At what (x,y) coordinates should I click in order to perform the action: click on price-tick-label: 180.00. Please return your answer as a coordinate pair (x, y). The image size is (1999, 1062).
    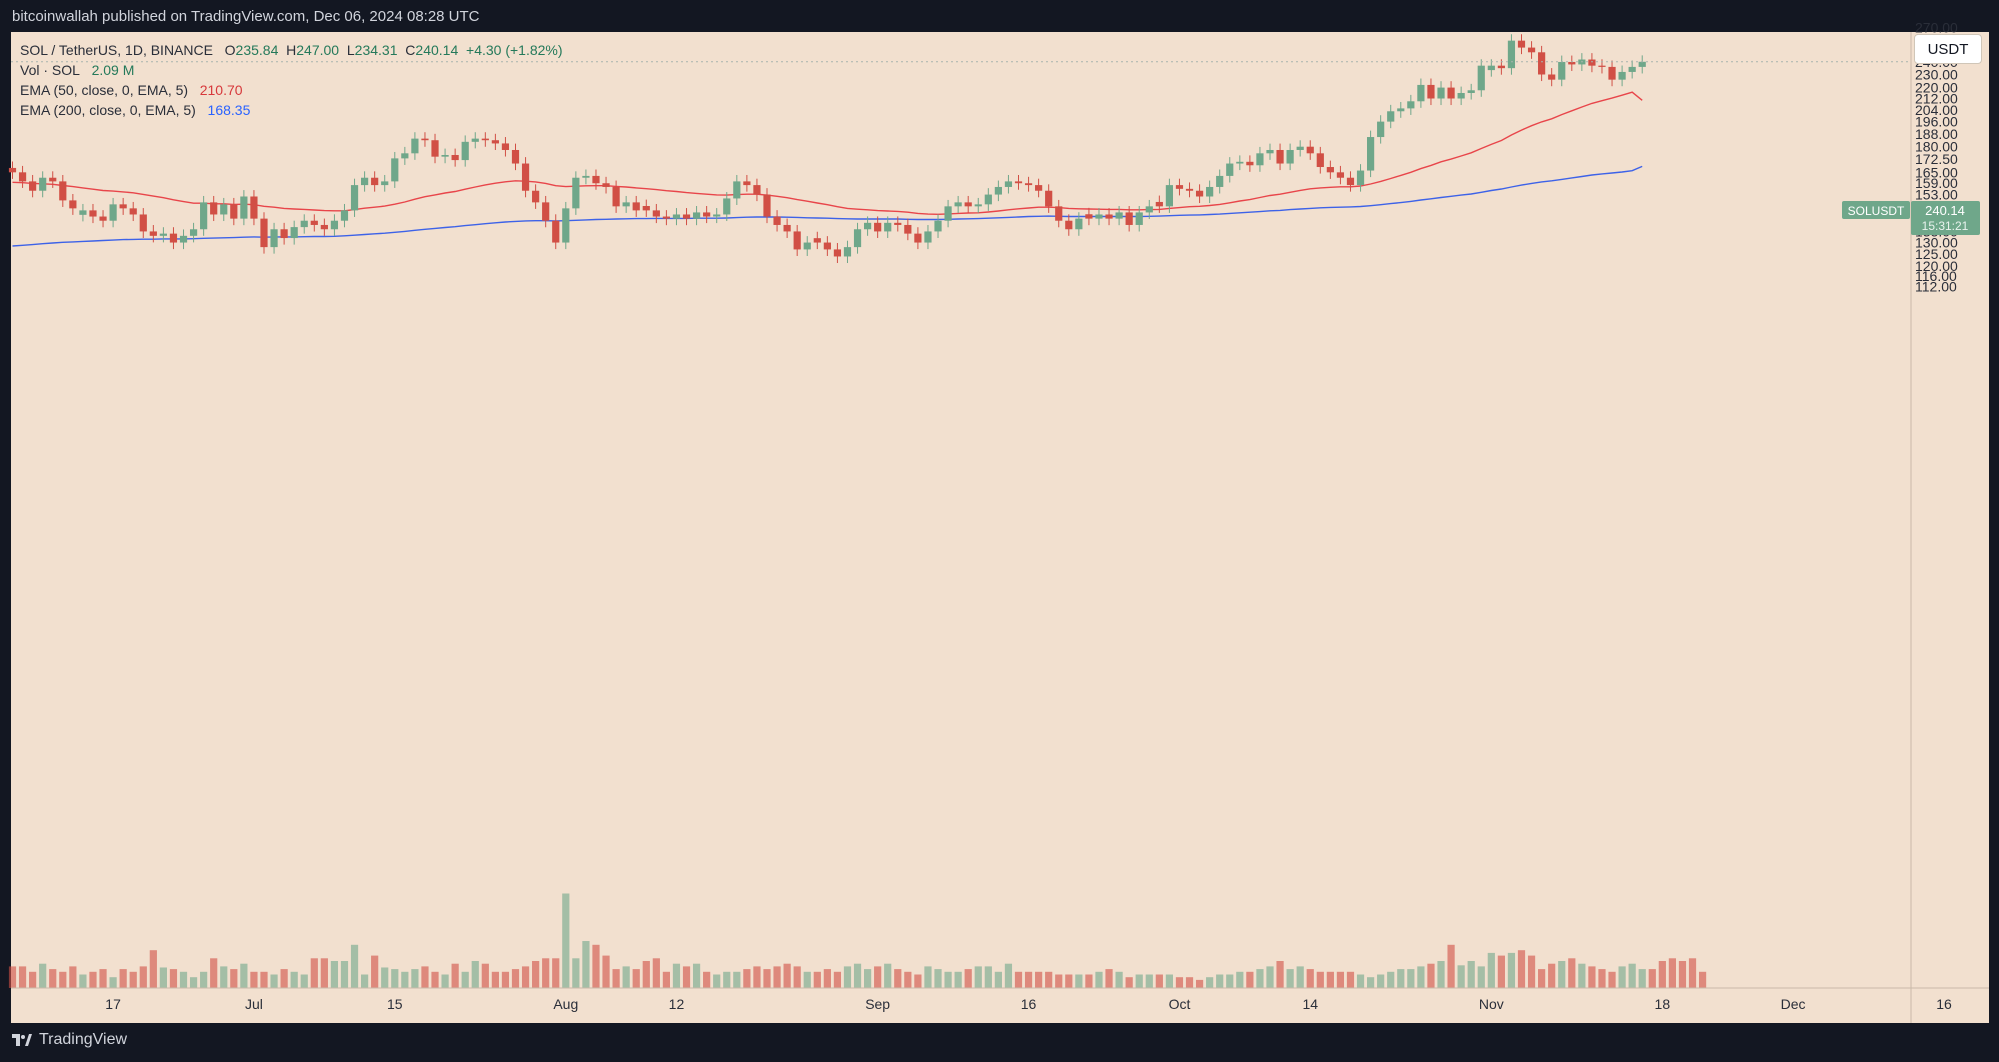
    Looking at the image, I should click on (1936, 147).